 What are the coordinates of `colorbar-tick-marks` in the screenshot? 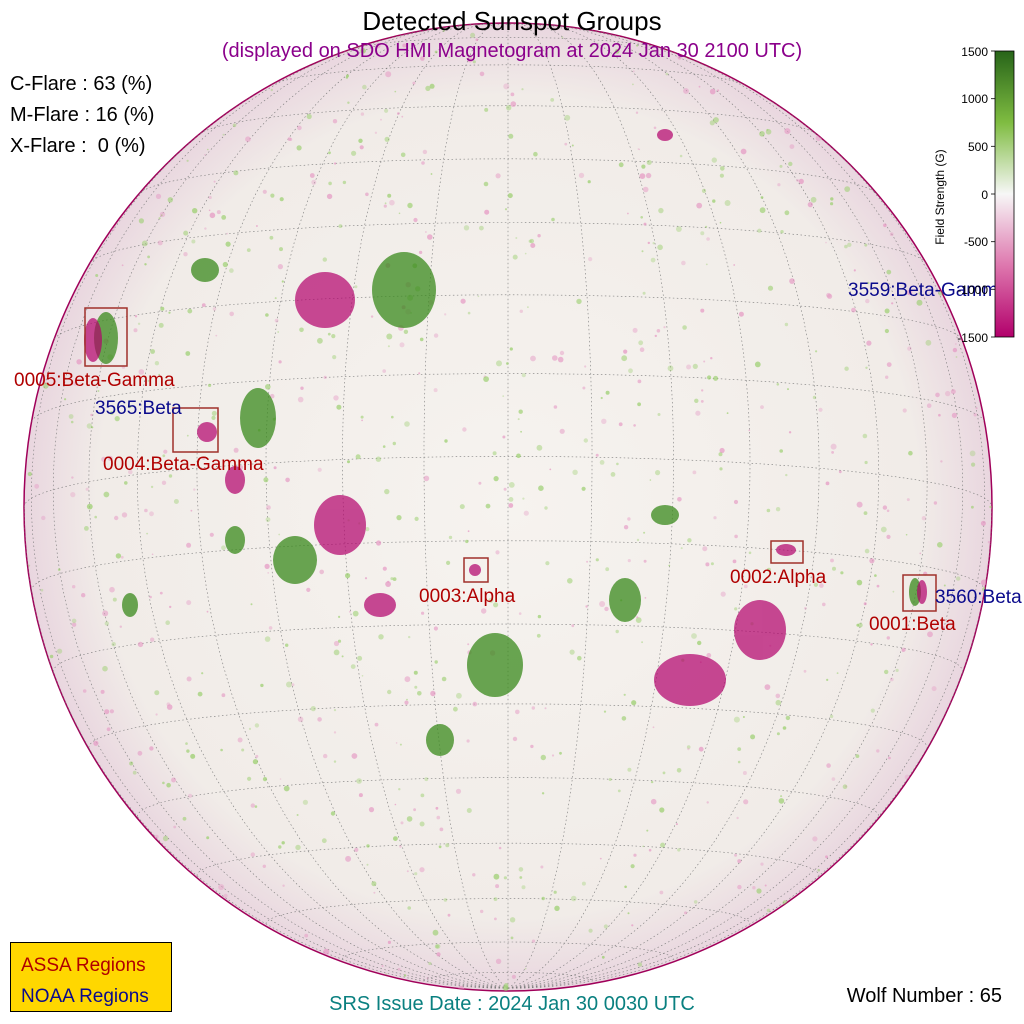 It's located at (993, 194).